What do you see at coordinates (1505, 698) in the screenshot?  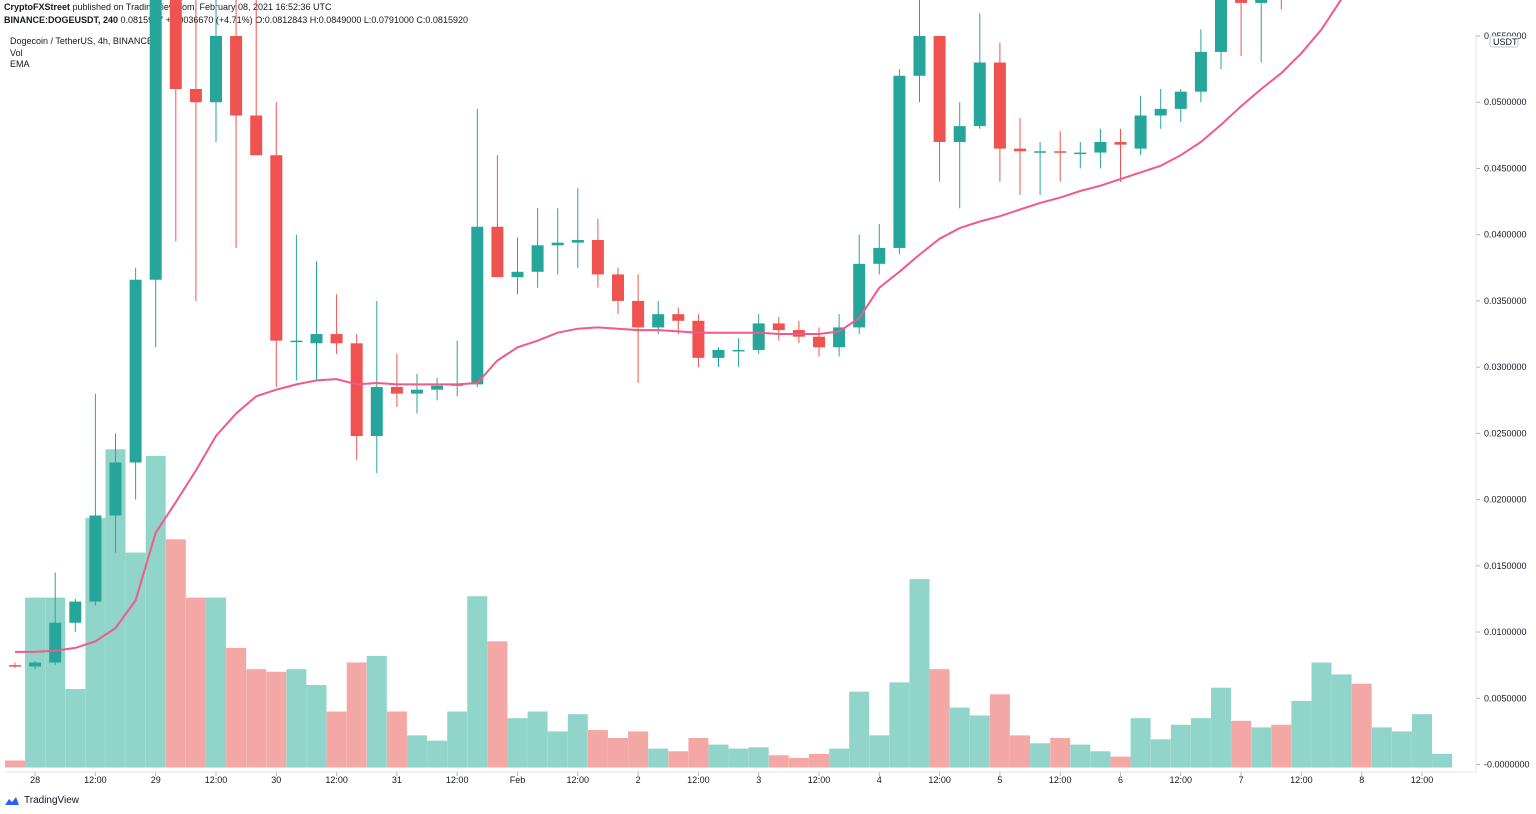 I see `y-tick-label: 0.0050000` at bounding box center [1505, 698].